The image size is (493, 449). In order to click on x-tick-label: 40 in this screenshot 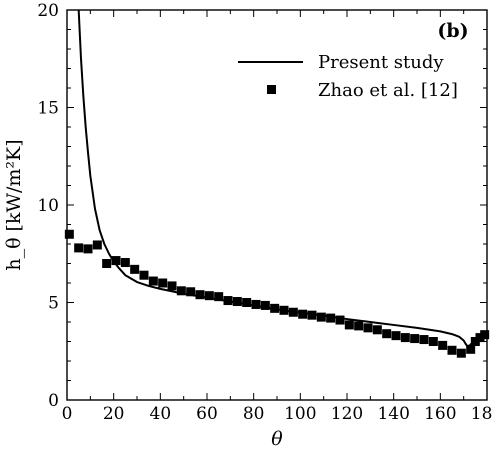, I will do `click(161, 414)`.